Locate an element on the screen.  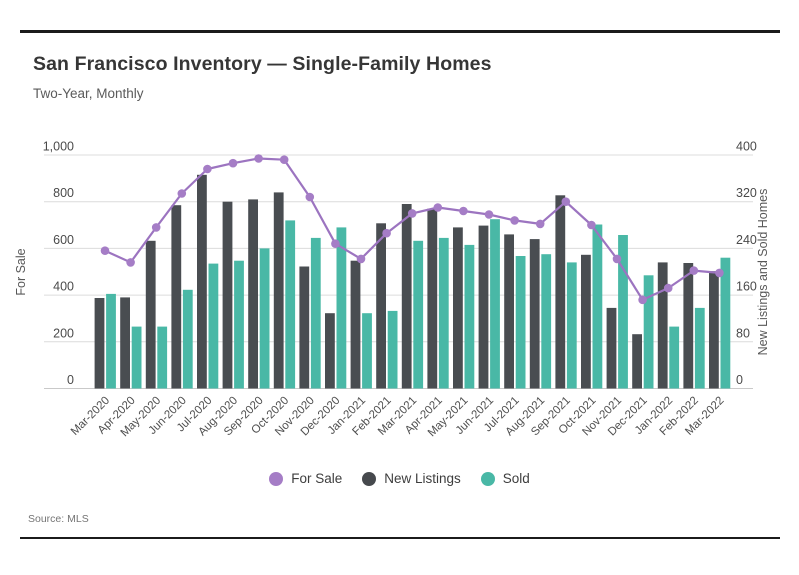
right-axis-tick-label: 80 is located at coordinates (743, 333).